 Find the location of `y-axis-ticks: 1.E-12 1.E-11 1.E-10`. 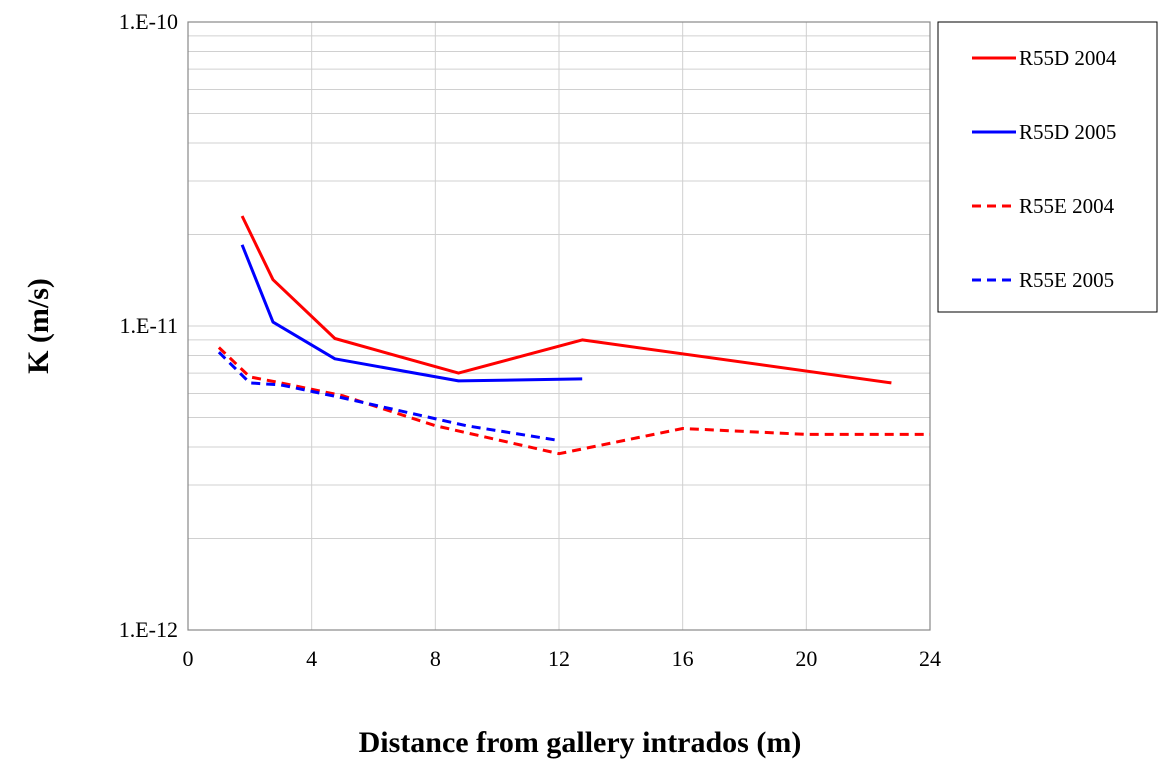

y-axis-ticks: 1.E-12 1.E-11 1.E-10 is located at coordinates (148, 325).